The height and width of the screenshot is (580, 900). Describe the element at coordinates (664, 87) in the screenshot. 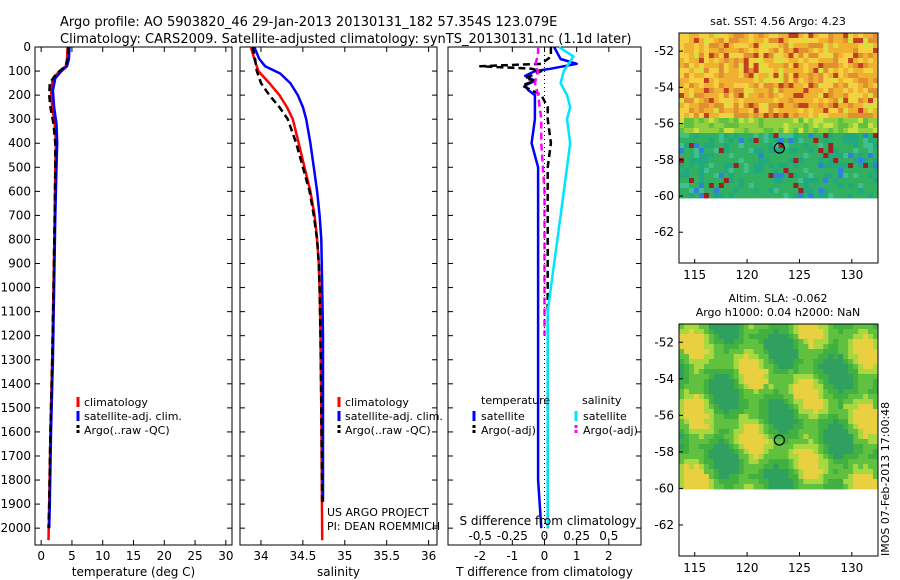

I see `y-tick-label: -54` at that location.